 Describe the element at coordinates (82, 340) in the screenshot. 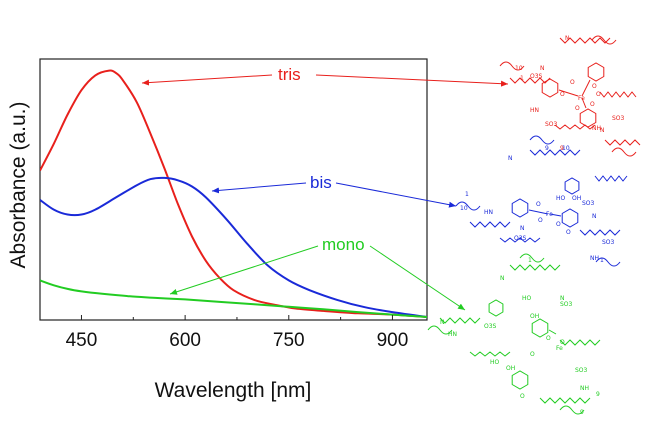

I see `x-tick-label-450: 450` at that location.